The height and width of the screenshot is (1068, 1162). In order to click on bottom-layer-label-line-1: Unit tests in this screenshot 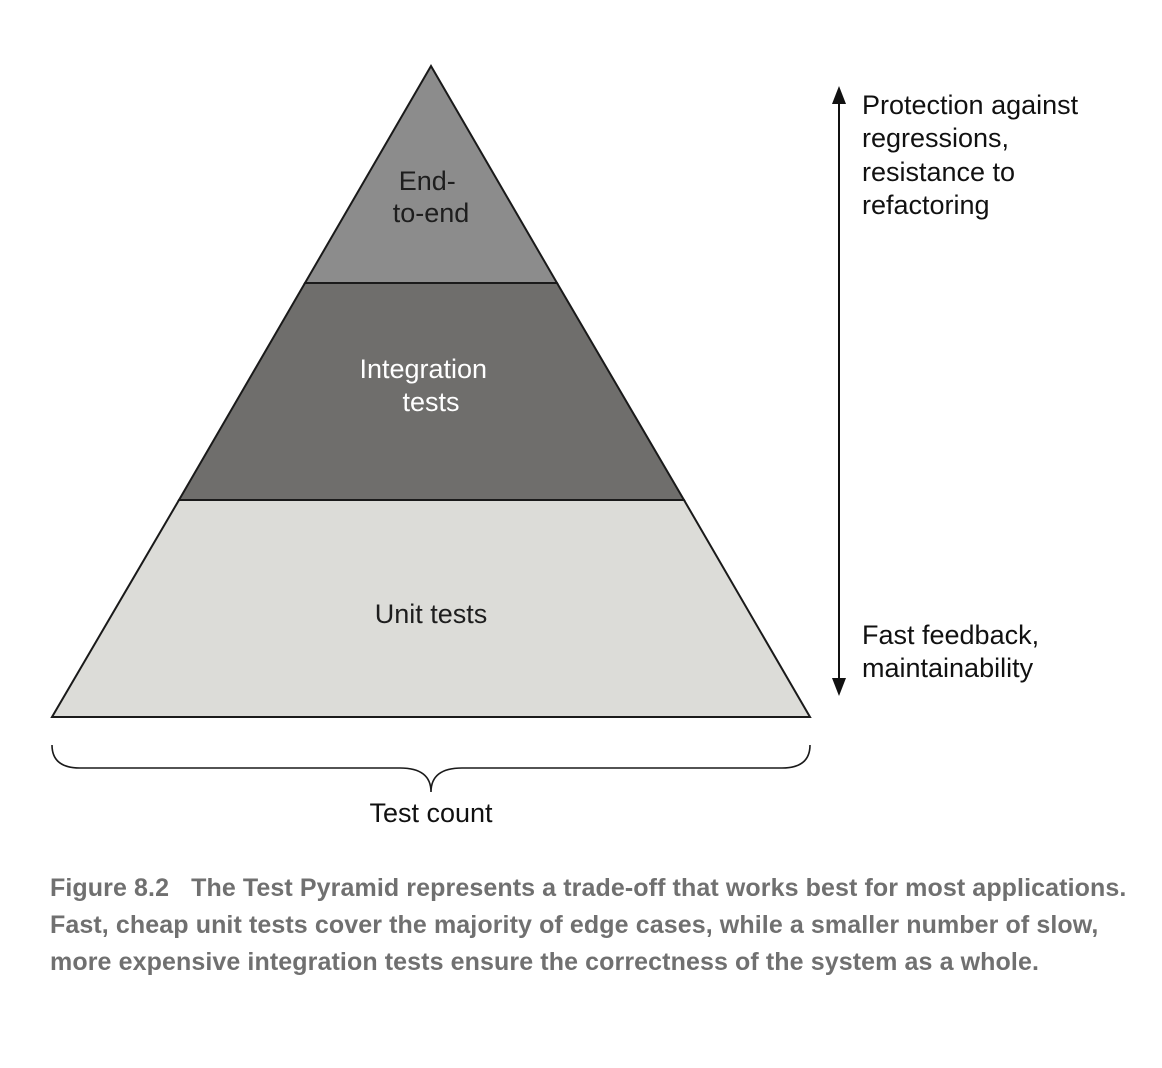, I will do `click(431, 614)`.